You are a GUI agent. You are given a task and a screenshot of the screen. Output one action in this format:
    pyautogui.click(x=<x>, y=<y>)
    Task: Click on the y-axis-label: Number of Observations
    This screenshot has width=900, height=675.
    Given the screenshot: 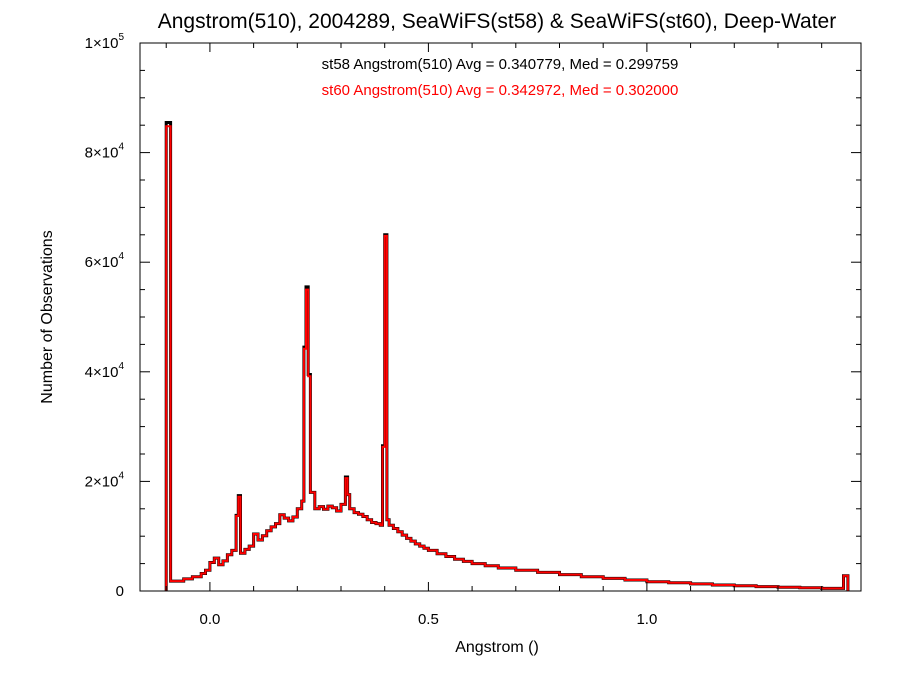 What is the action you would take?
    pyautogui.click(x=47, y=316)
    